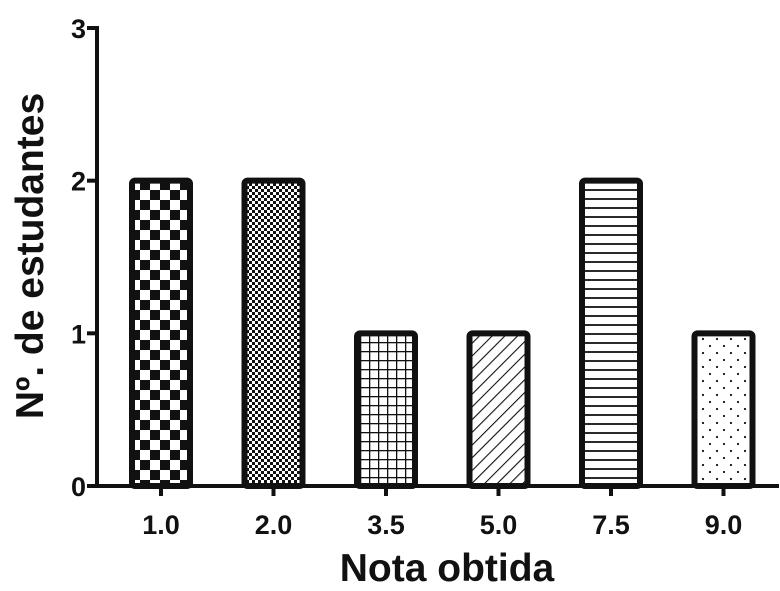 The image size is (780, 591). Describe the element at coordinates (611, 525) in the screenshot. I see `x-tick-label: 7.5` at that location.